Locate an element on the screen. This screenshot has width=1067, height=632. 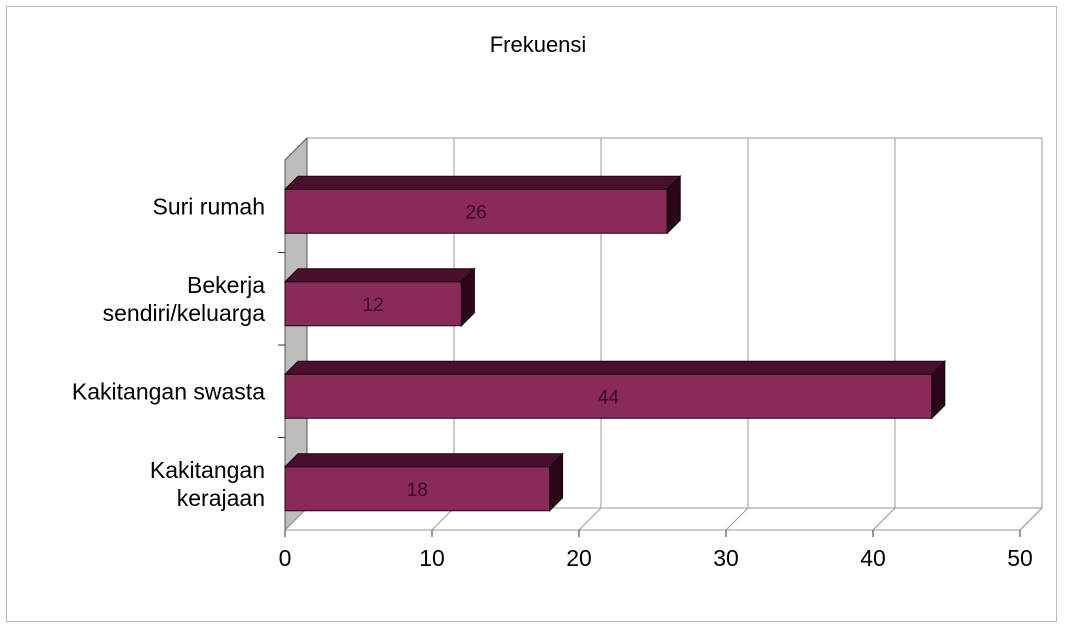
floor-layer is located at coordinates (663, 522).